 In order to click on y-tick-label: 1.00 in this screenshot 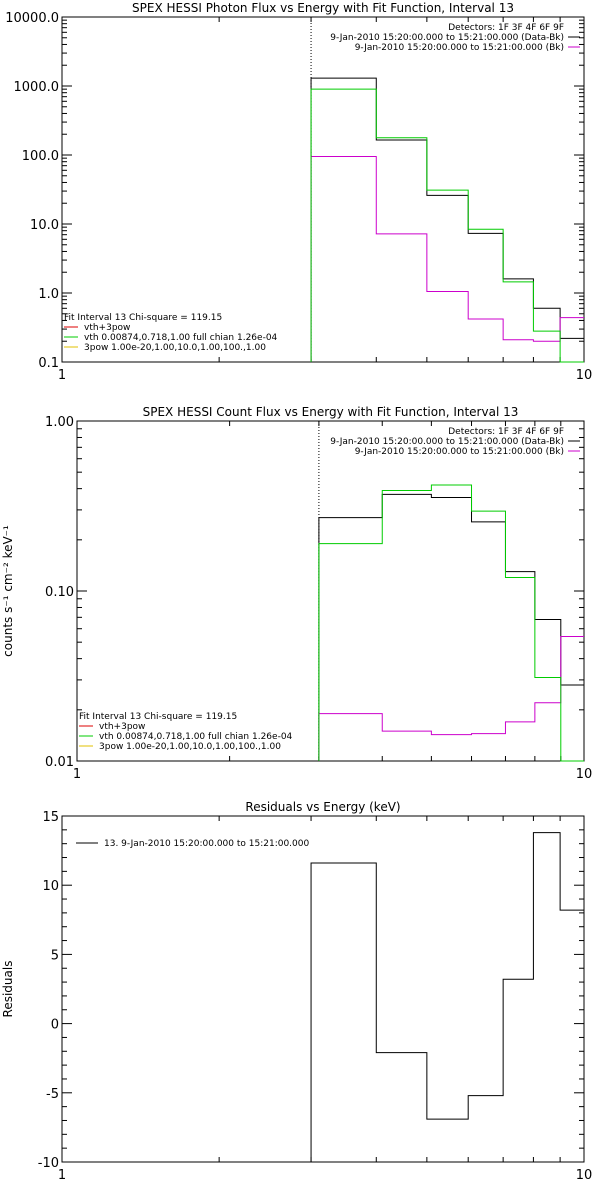, I will do `click(59, 422)`.